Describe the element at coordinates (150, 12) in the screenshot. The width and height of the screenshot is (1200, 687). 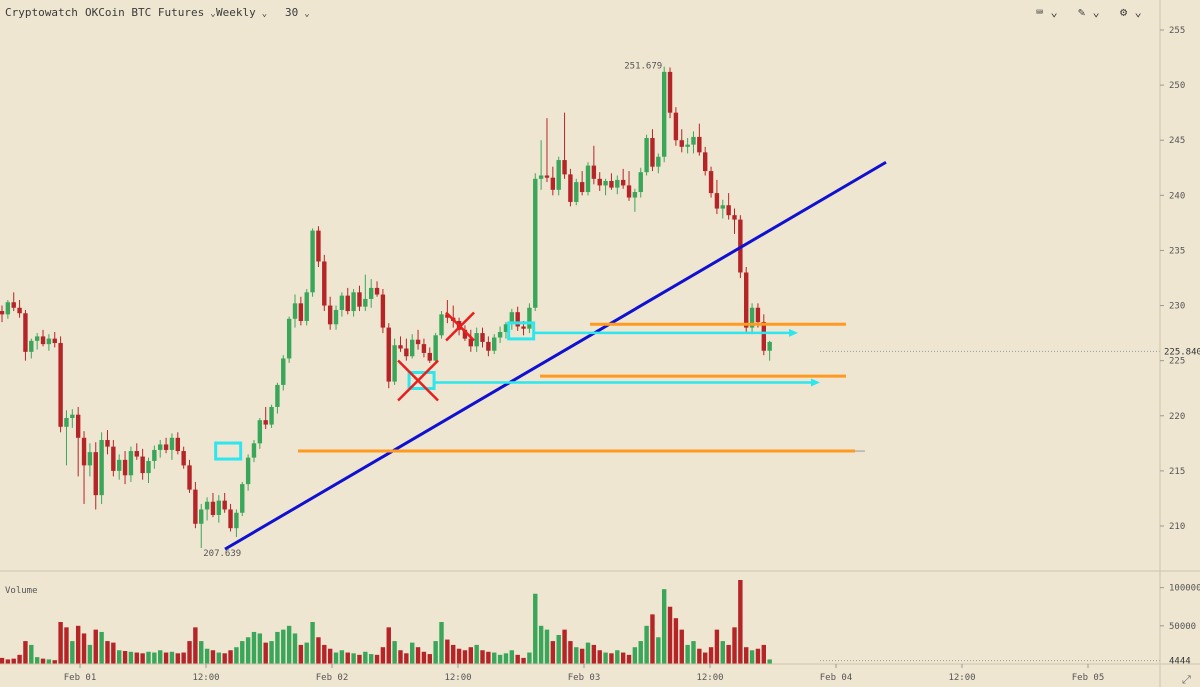
I see `market-selector: OKCoin BTC Futures ⌄` at that location.